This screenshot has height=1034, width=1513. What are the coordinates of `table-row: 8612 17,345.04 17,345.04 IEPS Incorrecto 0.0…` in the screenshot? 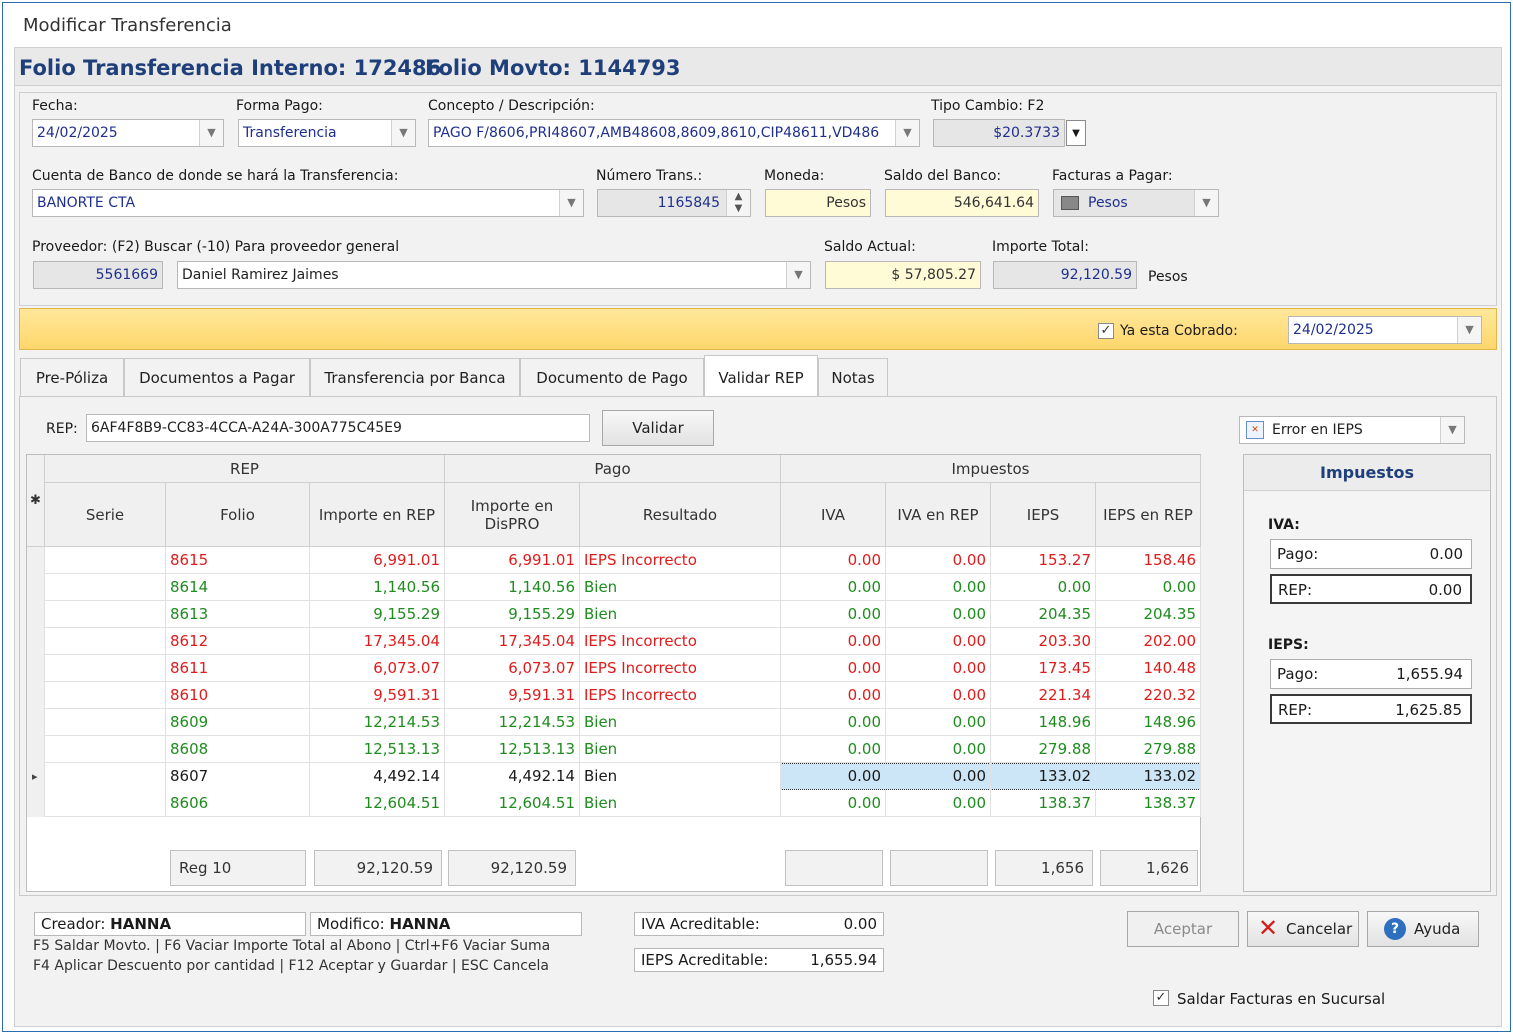 It's located at (614, 641).